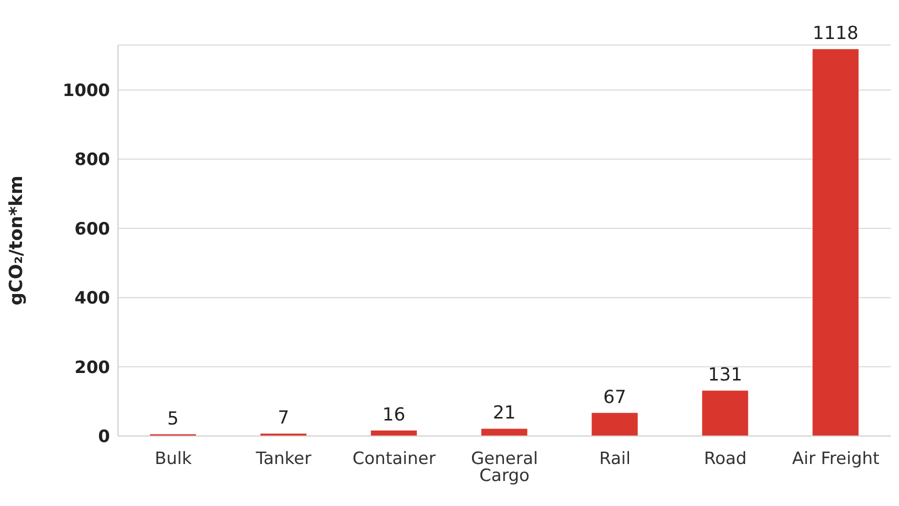 The height and width of the screenshot is (506, 899). What do you see at coordinates (173, 459) in the screenshot?
I see `x-tick-label: Bulk` at bounding box center [173, 459].